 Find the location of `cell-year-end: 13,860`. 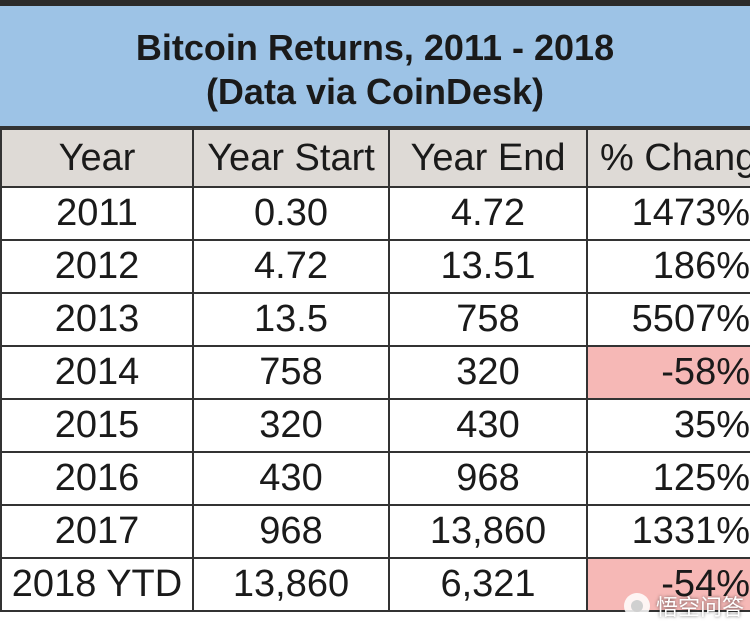

cell-year-end: 13,860 is located at coordinates (488, 531).